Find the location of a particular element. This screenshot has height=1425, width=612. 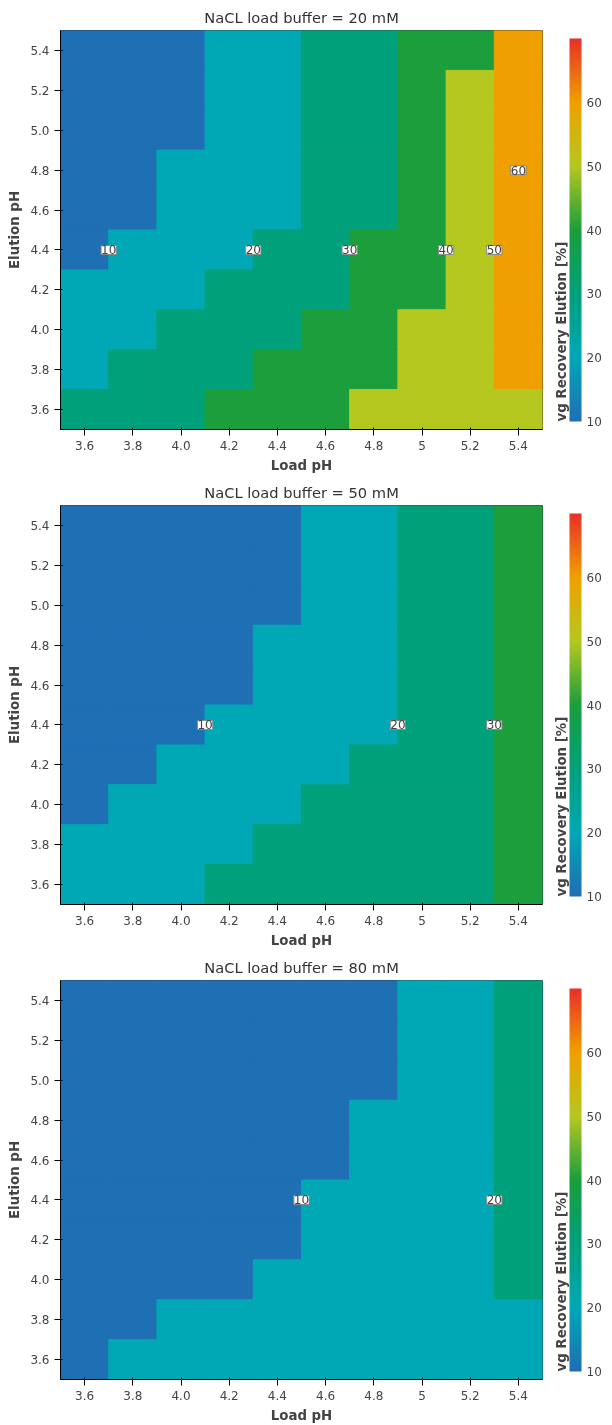

chart-title: NaCL load buffer = 20 mM is located at coordinates (301, 17).